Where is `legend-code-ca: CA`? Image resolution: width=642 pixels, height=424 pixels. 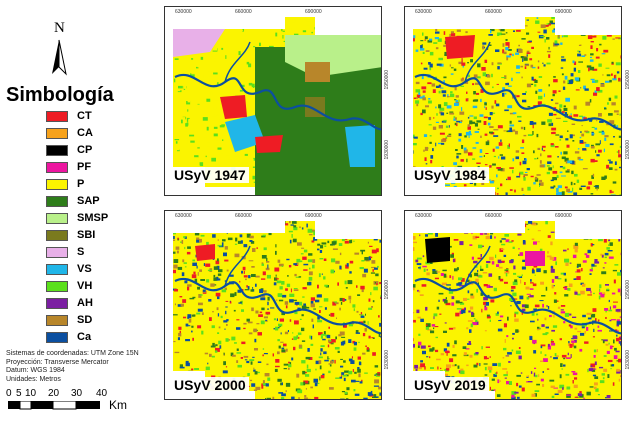 legend-code-ca: CA is located at coordinates (85, 133).